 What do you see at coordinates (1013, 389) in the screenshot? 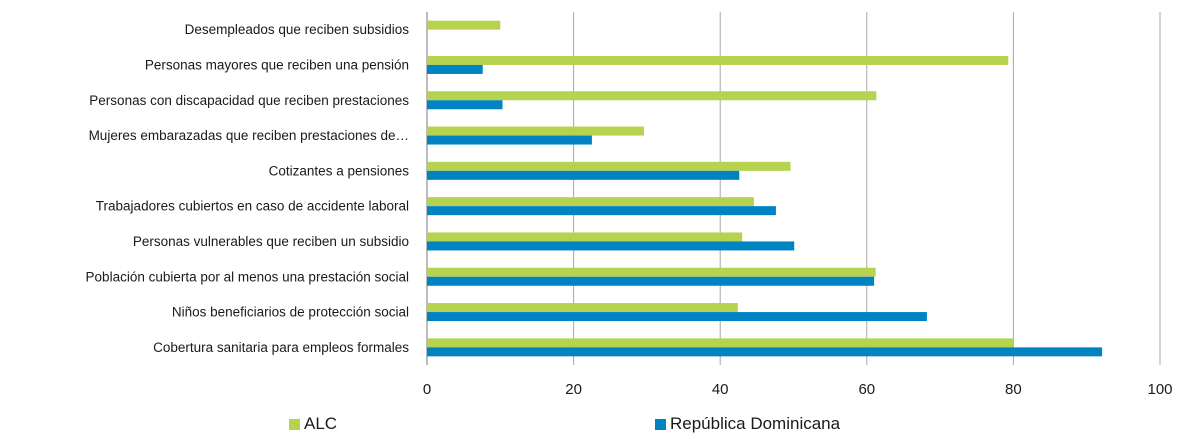
I see `x-tick-label-80: 80` at bounding box center [1013, 389].